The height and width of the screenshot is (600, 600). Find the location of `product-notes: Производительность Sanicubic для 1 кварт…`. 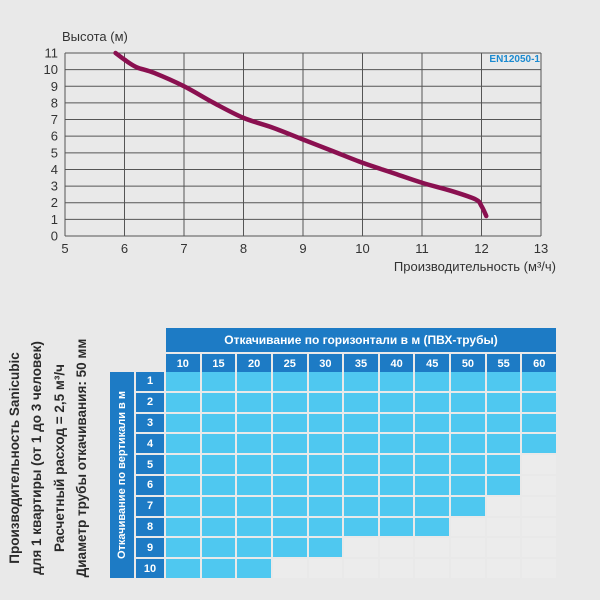

product-notes: Производительность Sanicubic для 1 кварт… is located at coordinates (48, 458).